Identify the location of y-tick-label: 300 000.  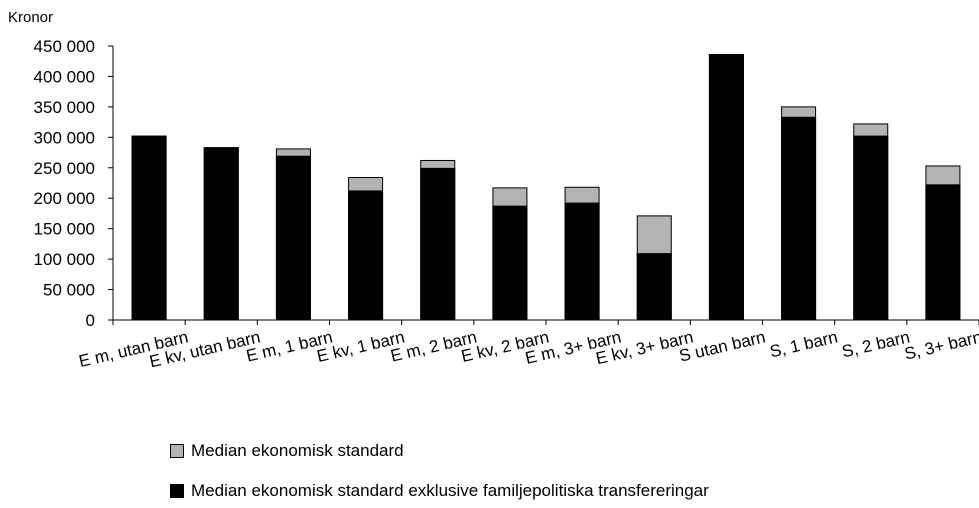
(64, 137).